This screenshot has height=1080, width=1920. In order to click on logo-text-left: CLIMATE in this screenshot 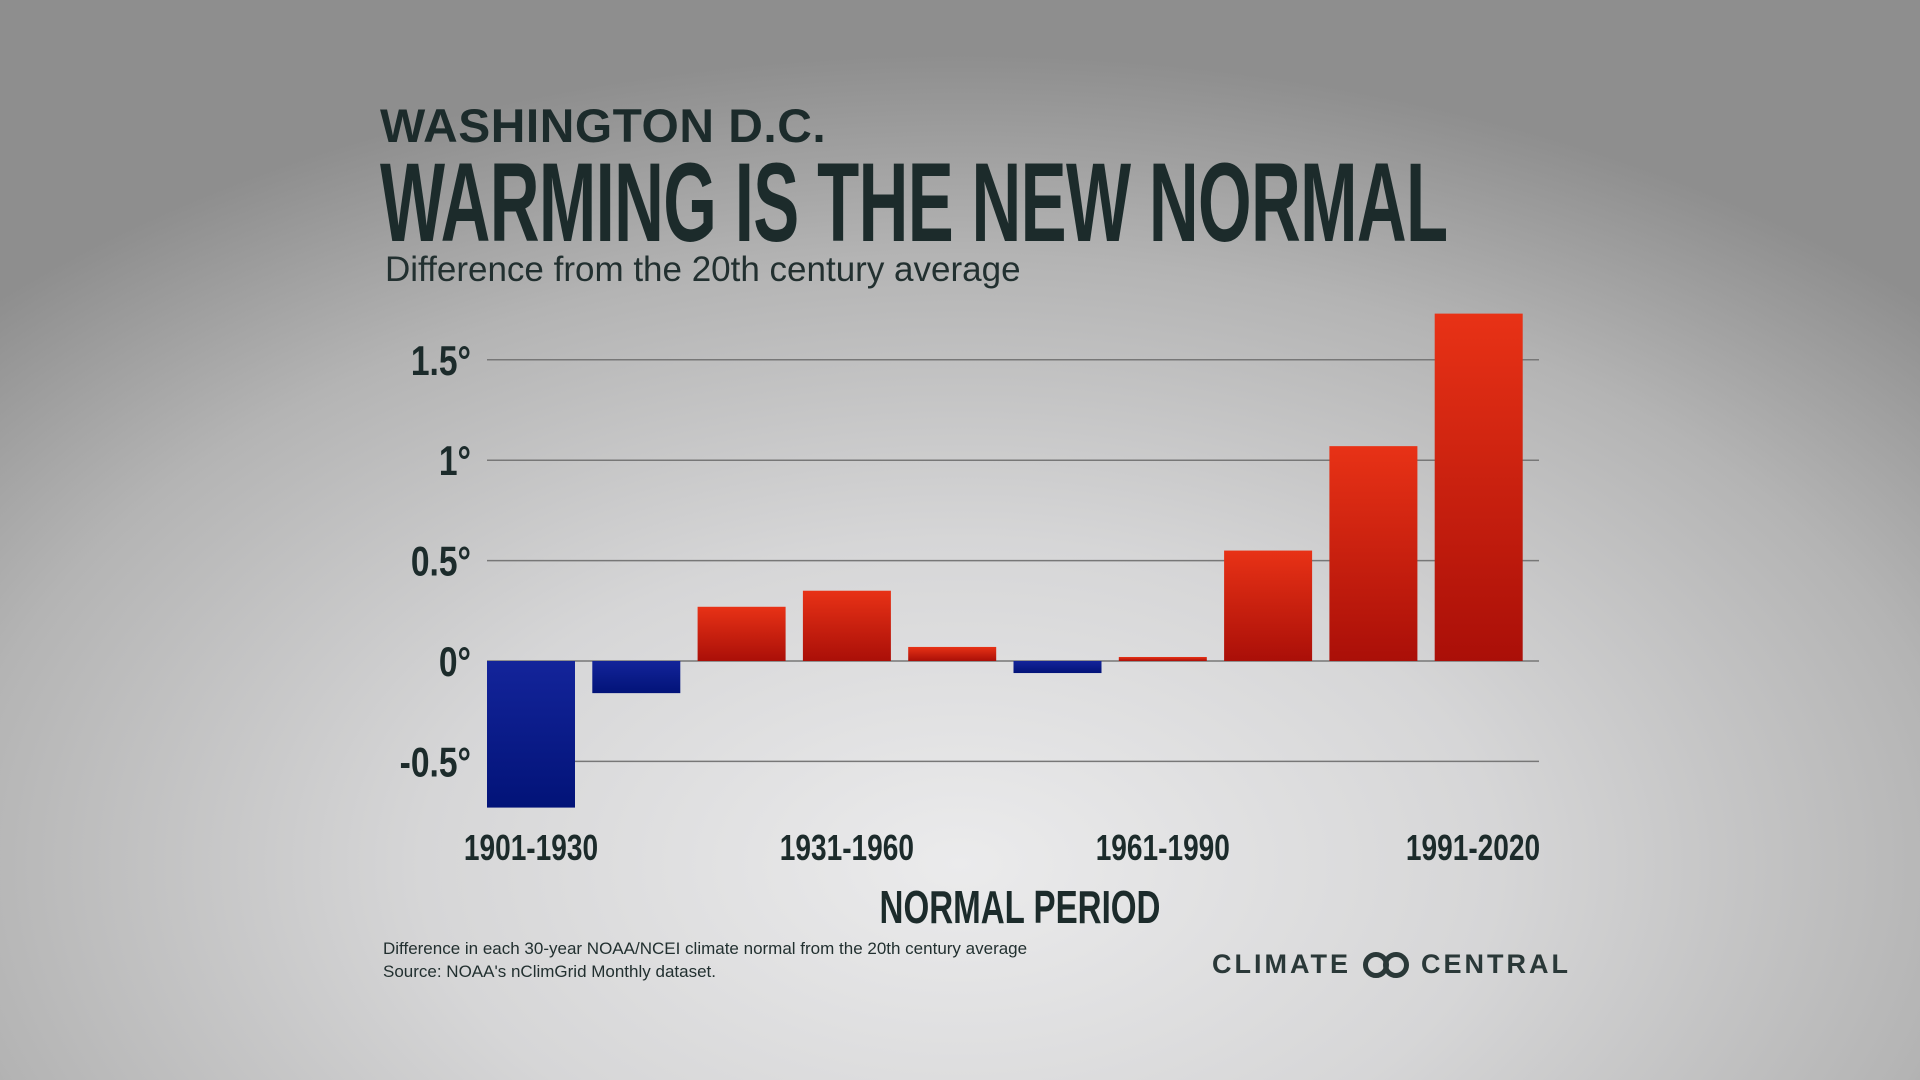, I will do `click(1281, 964)`.